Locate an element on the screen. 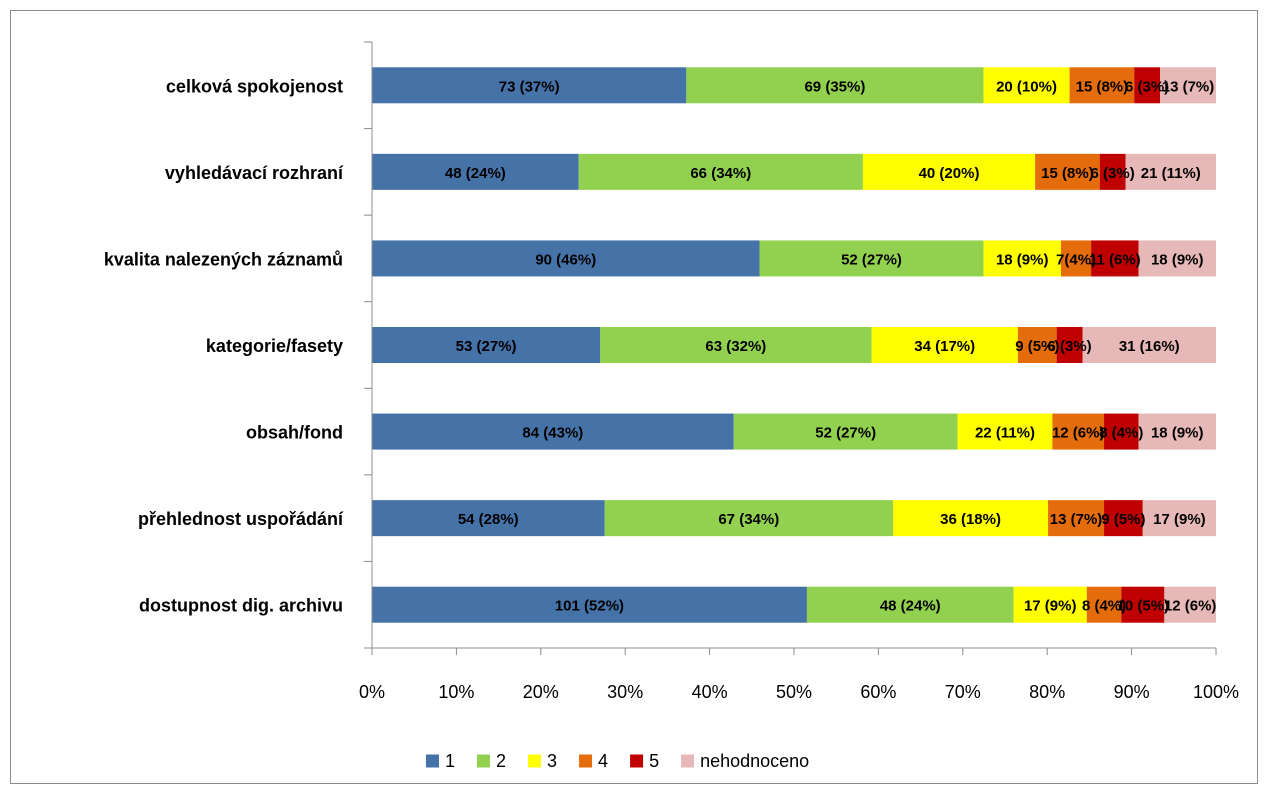 Image resolution: width=1268 pixels, height=794 pixels. data-label: 90 (46%) is located at coordinates (565, 259).